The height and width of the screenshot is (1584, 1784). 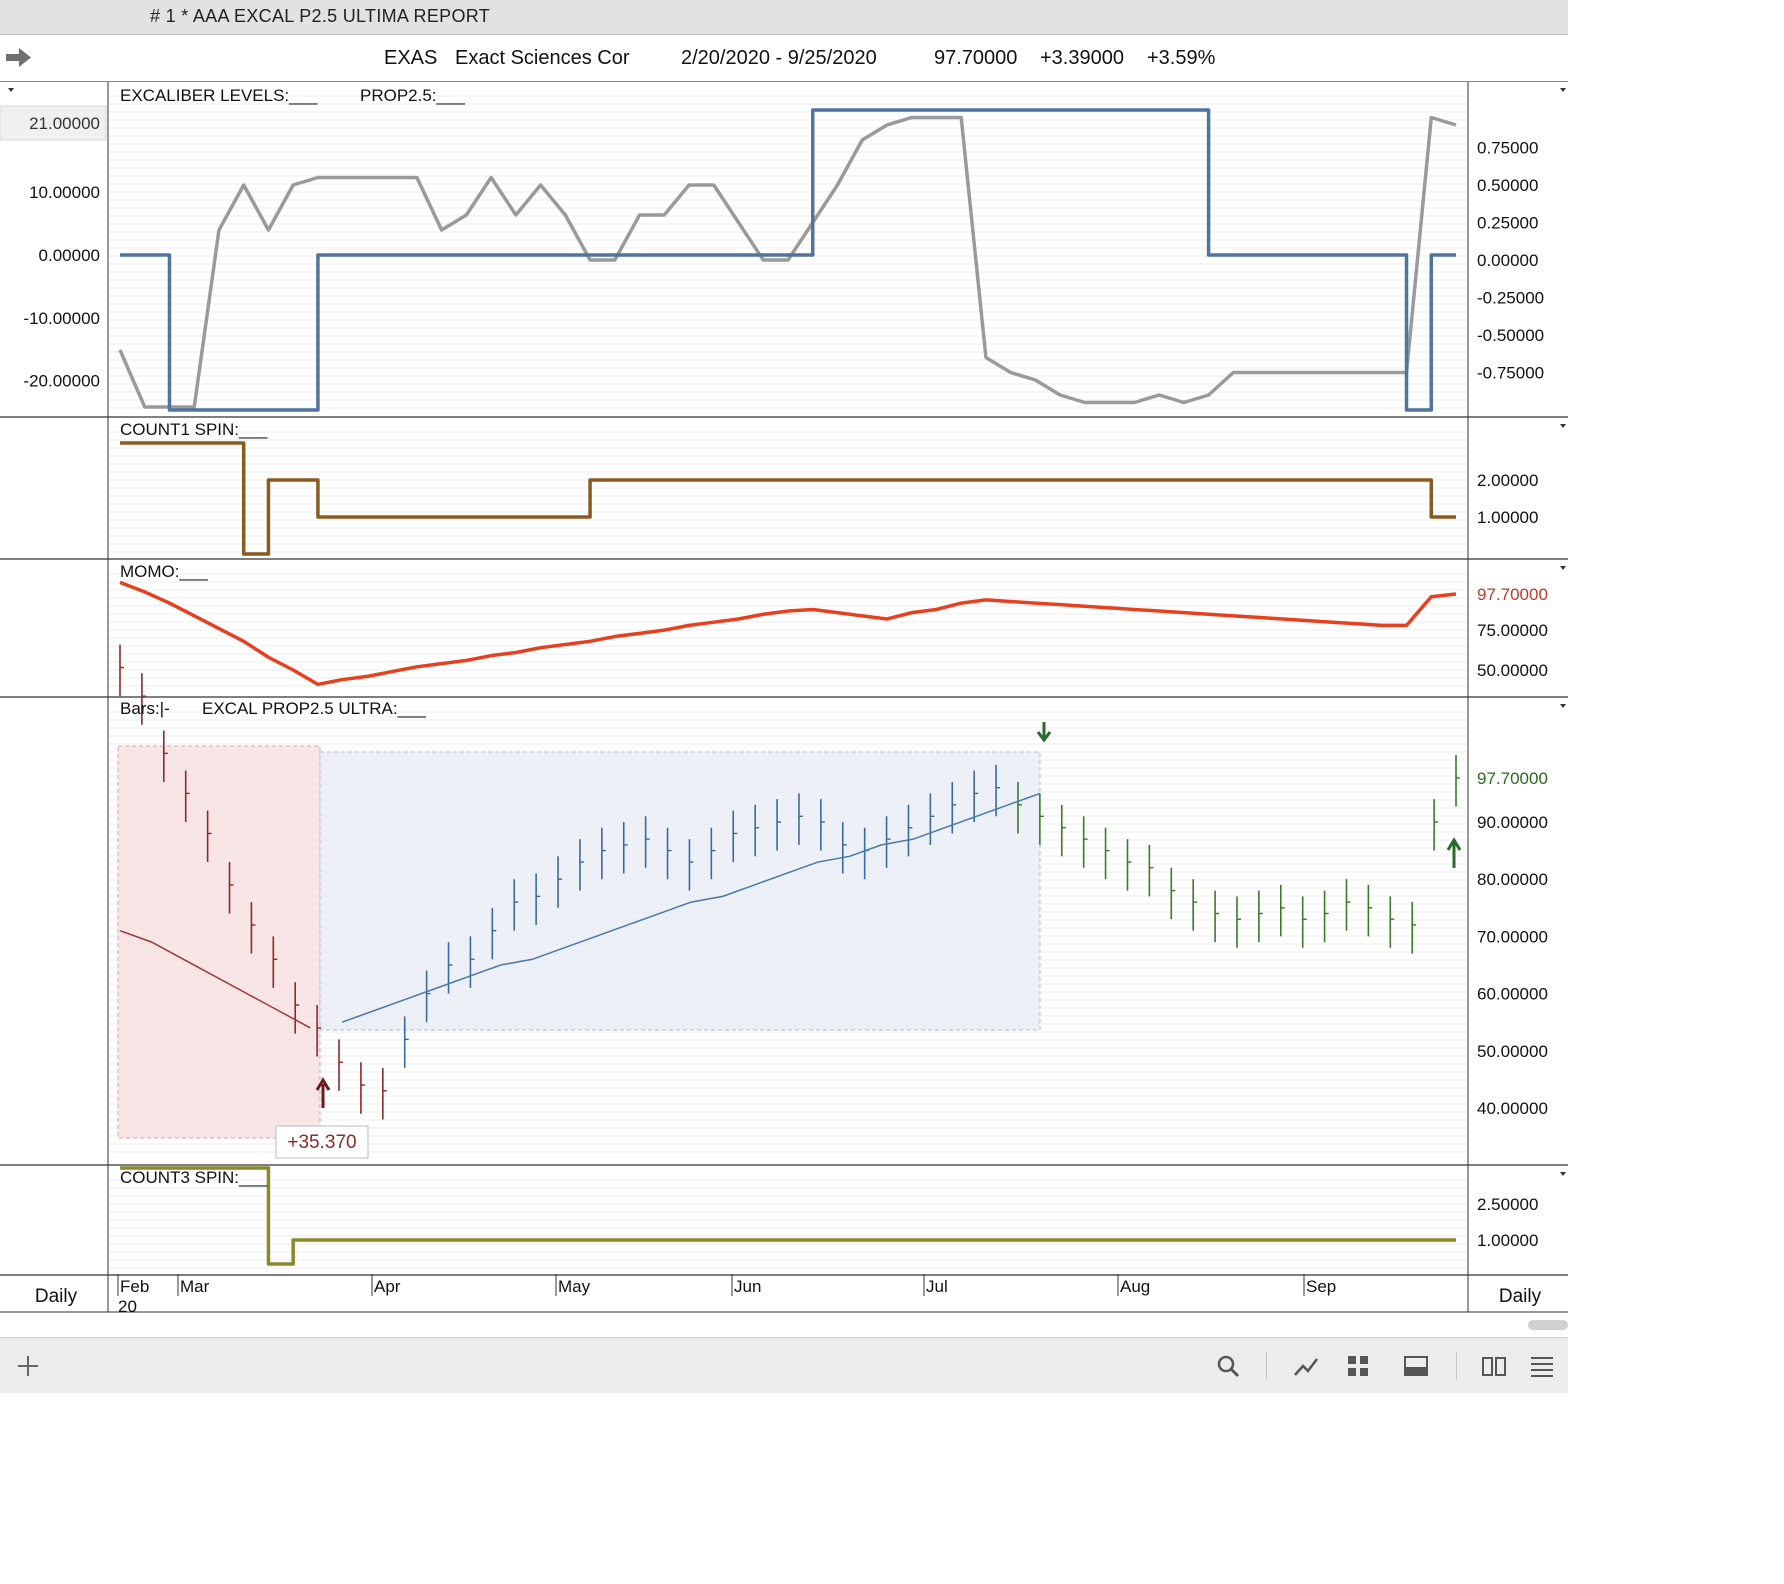 What do you see at coordinates (788, 1216) in the screenshot?
I see `count3-line` at bounding box center [788, 1216].